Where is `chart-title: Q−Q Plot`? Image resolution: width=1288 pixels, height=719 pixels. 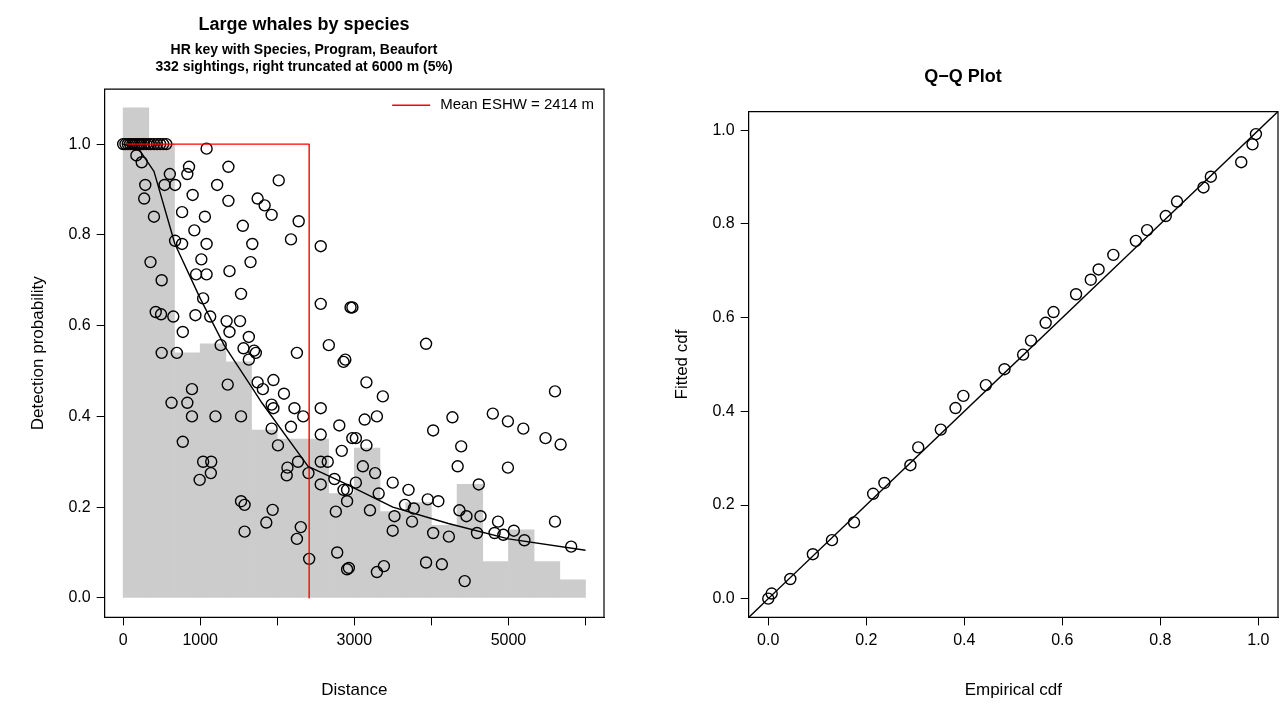
chart-title: Q−Q Plot is located at coordinates (963, 75).